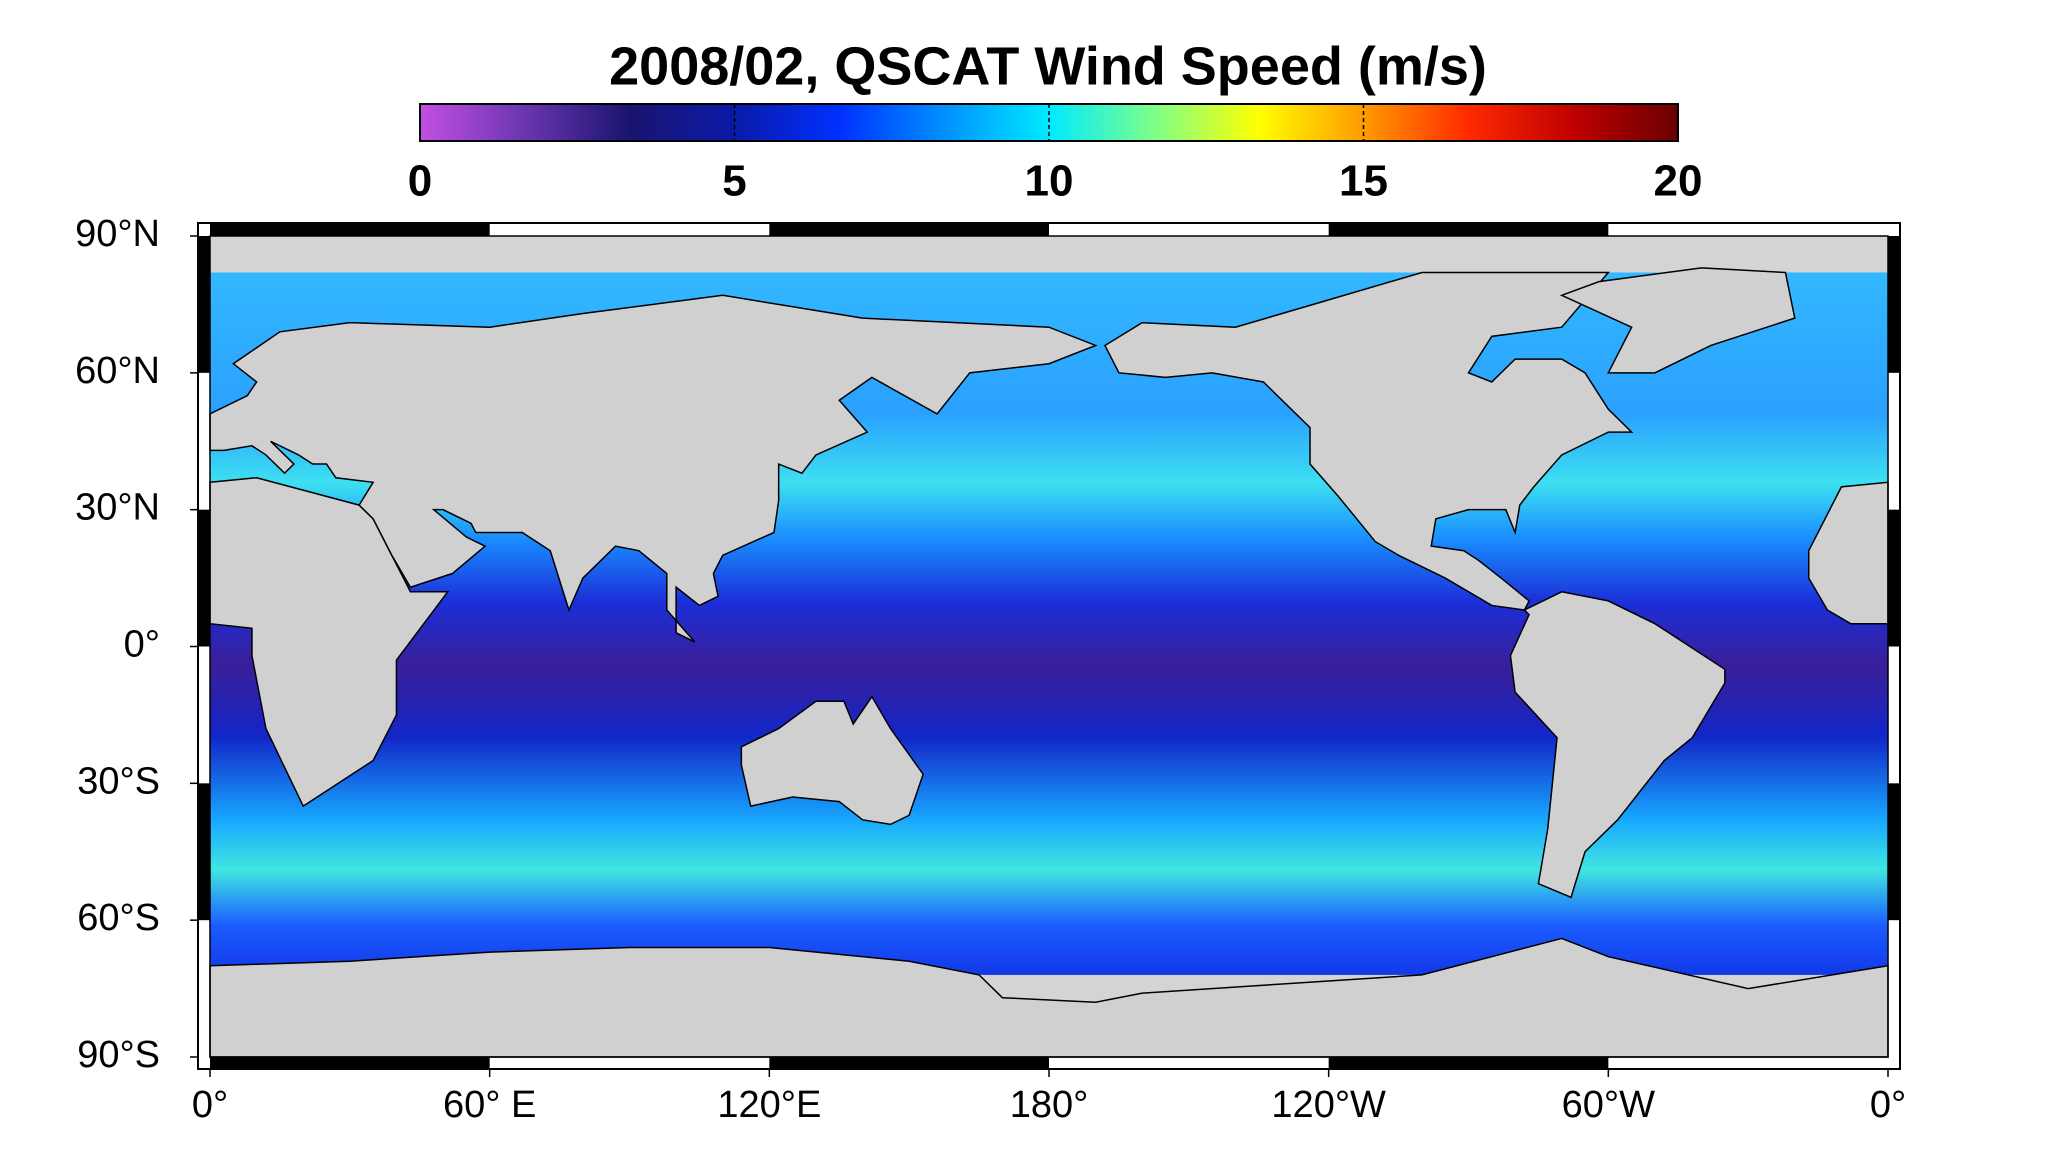  Describe the element at coordinates (118, 1055) in the screenshot. I see `y-tick-label: 90°S` at that location.